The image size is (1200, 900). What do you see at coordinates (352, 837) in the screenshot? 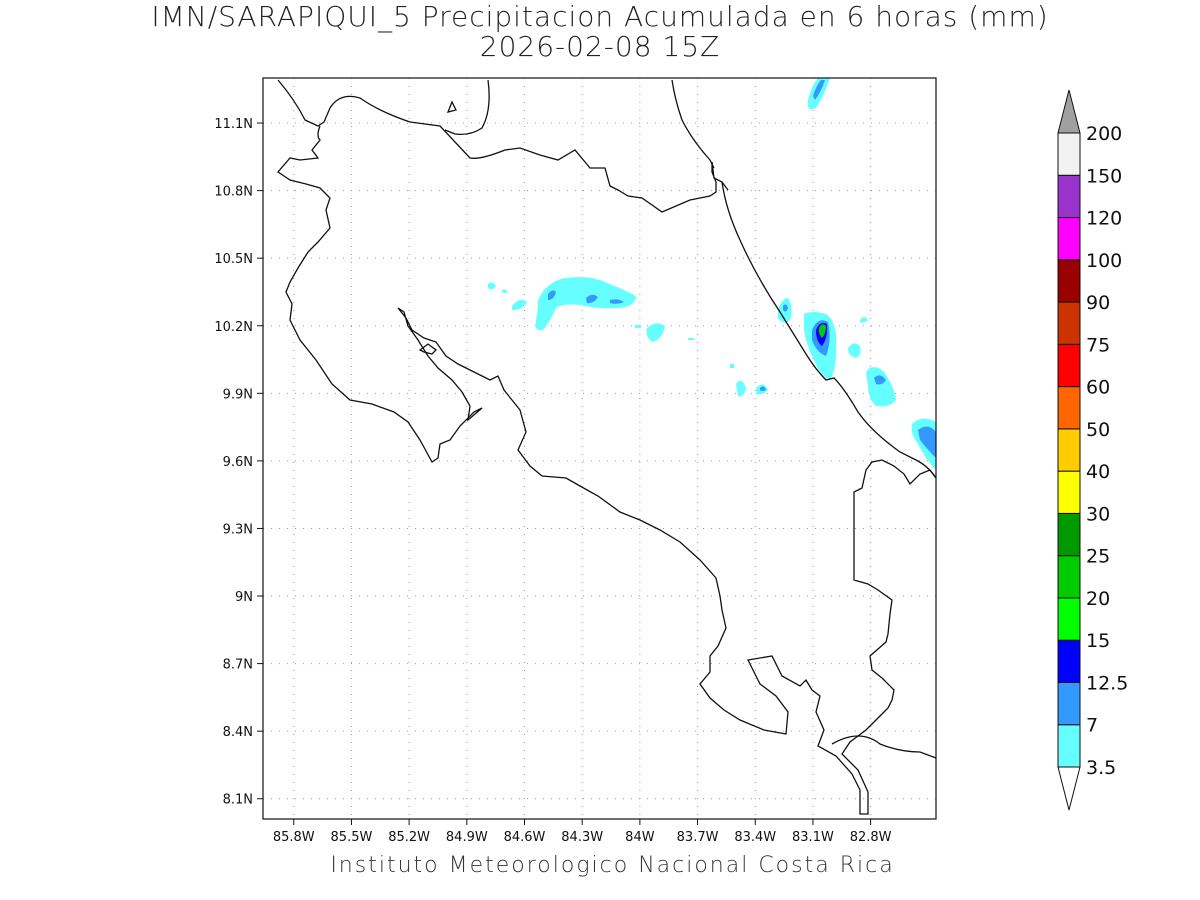
I see `lon-tick-label: 85.5W` at bounding box center [352, 837].